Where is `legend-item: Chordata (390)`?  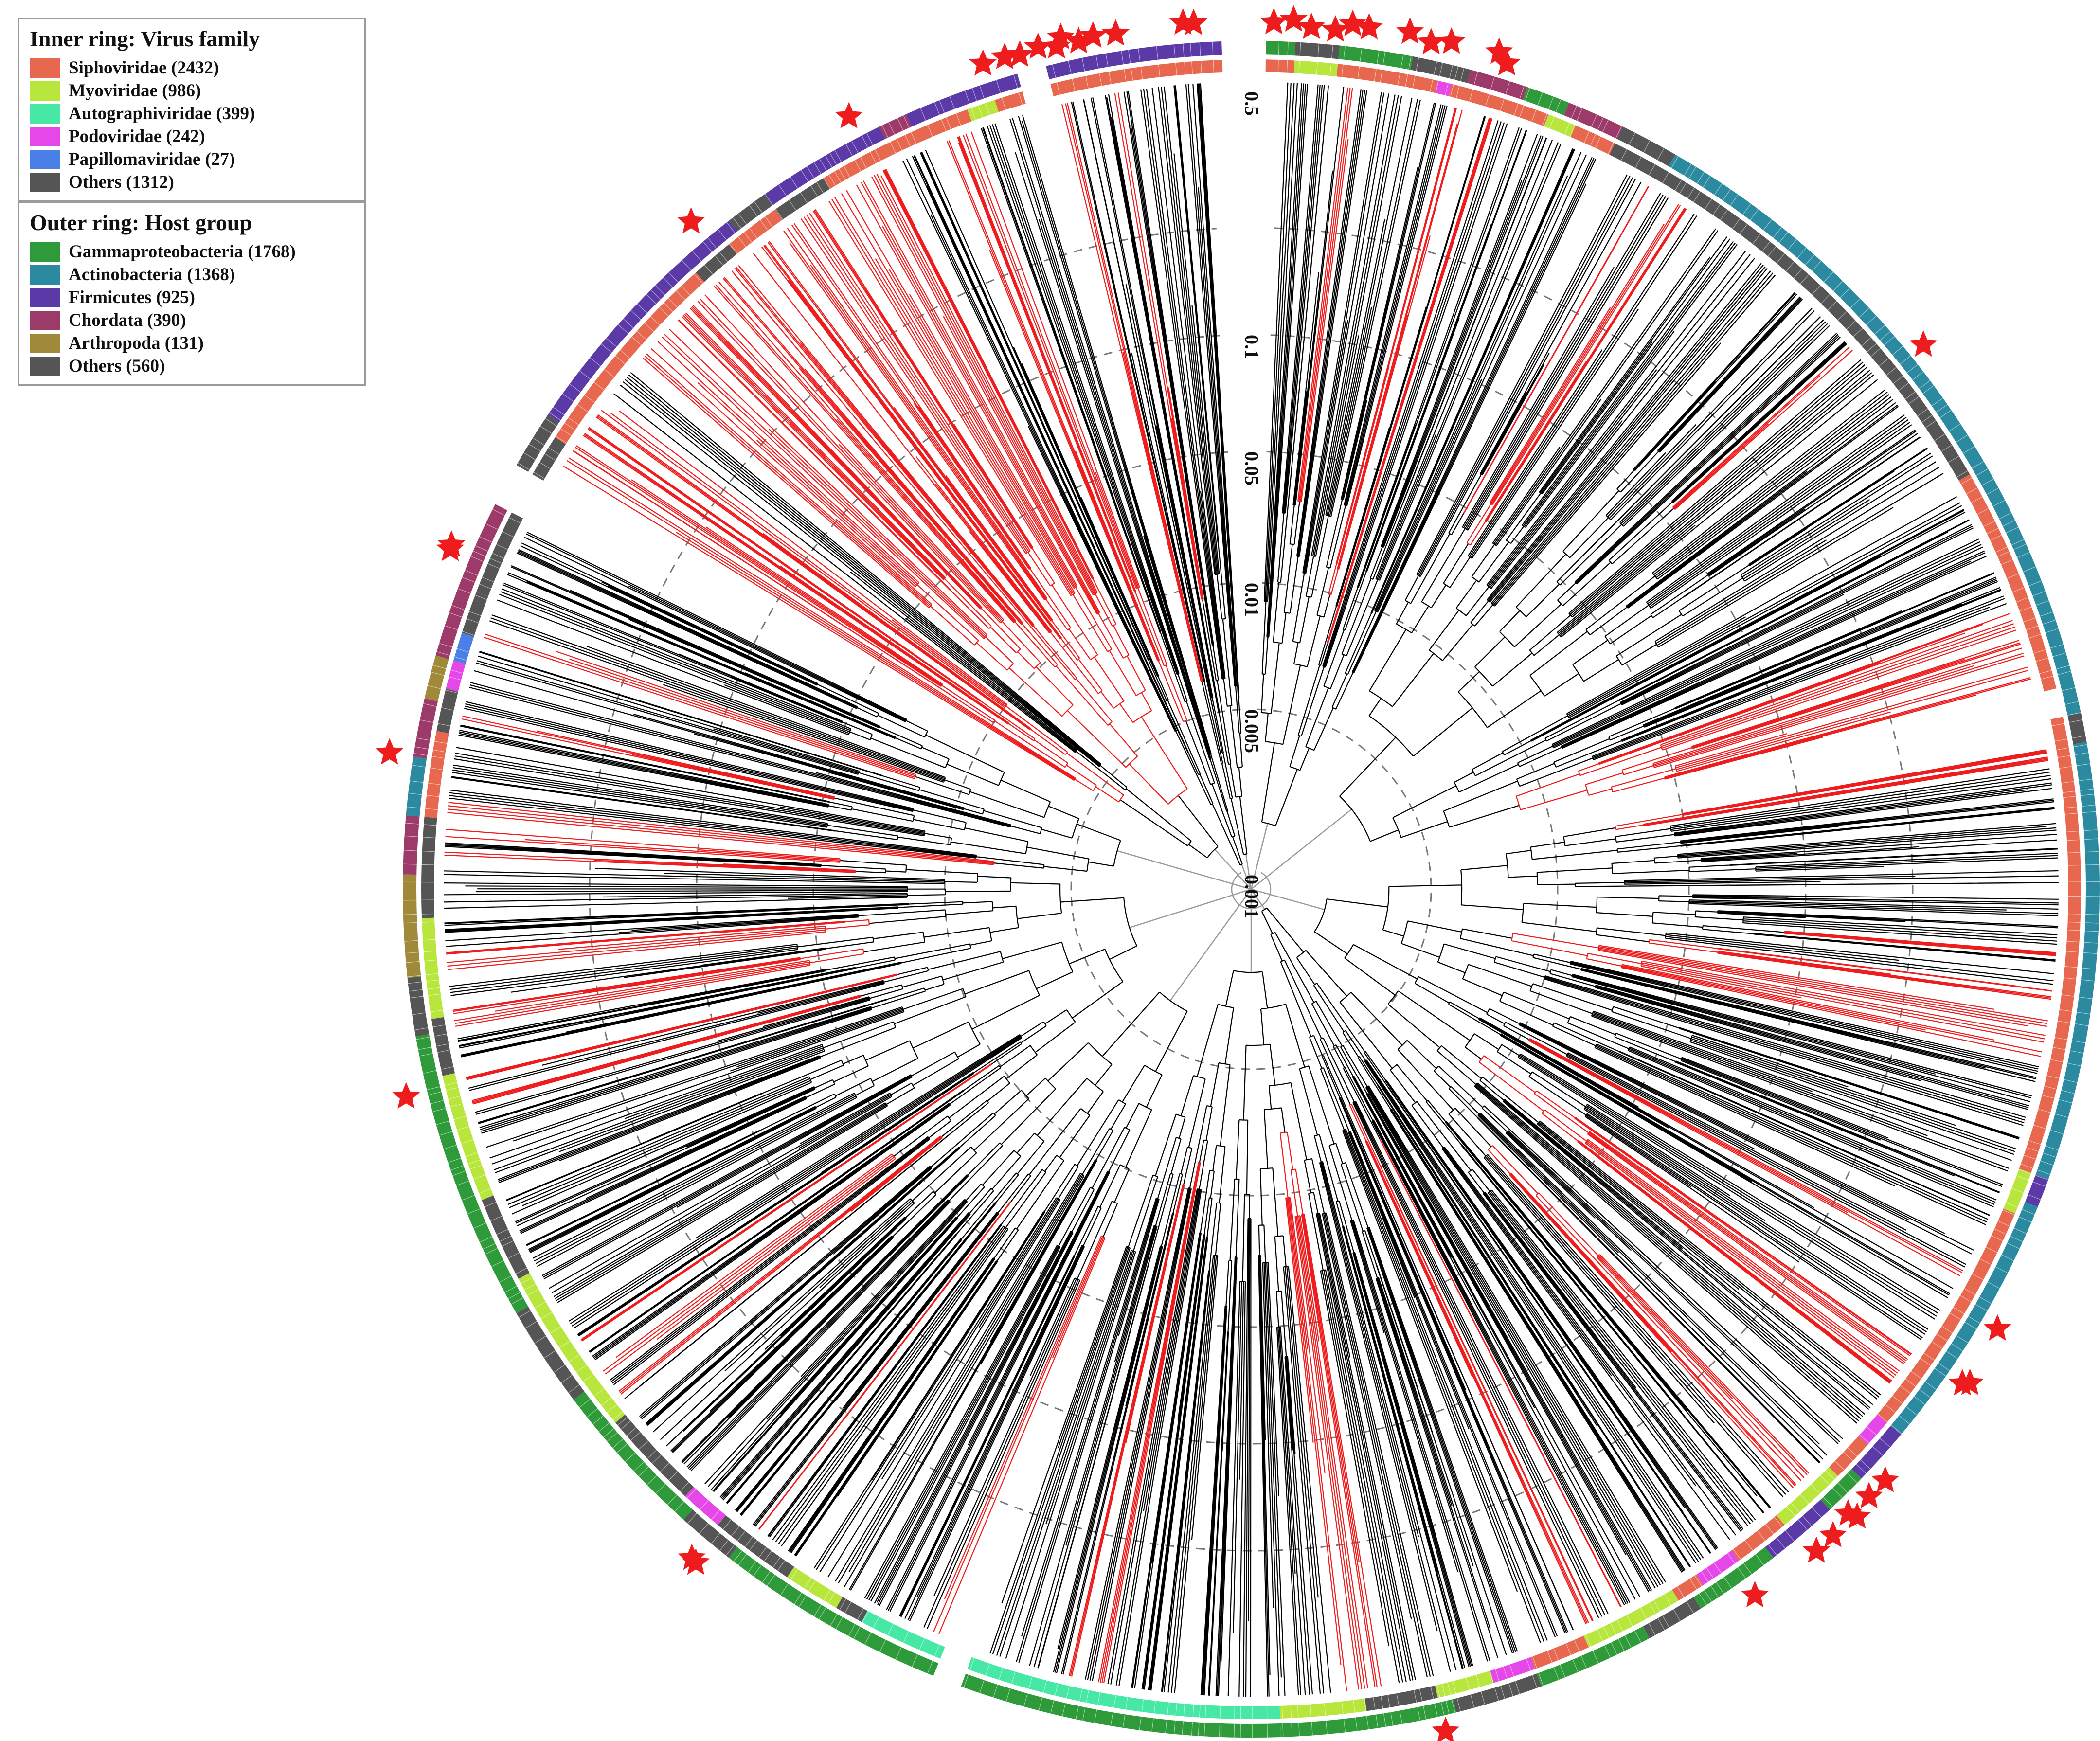 legend-item: Chordata (390) is located at coordinates (192, 320).